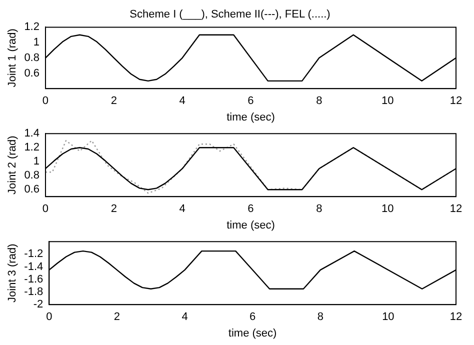 This screenshot has width=474, height=345. I want to click on chart-title: Scheme I (___), Scheme II(---), FEL (.....), so click(230, 14).